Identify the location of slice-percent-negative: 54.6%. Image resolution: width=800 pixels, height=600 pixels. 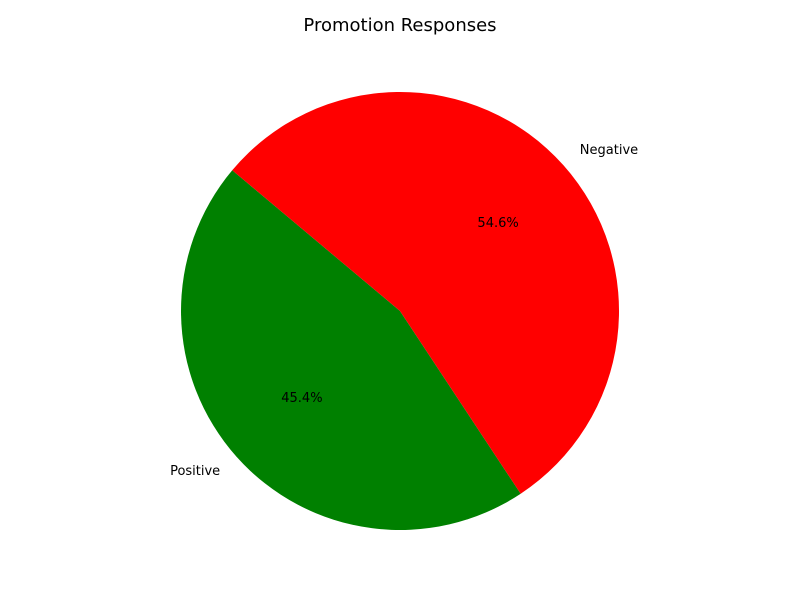
(497, 223).